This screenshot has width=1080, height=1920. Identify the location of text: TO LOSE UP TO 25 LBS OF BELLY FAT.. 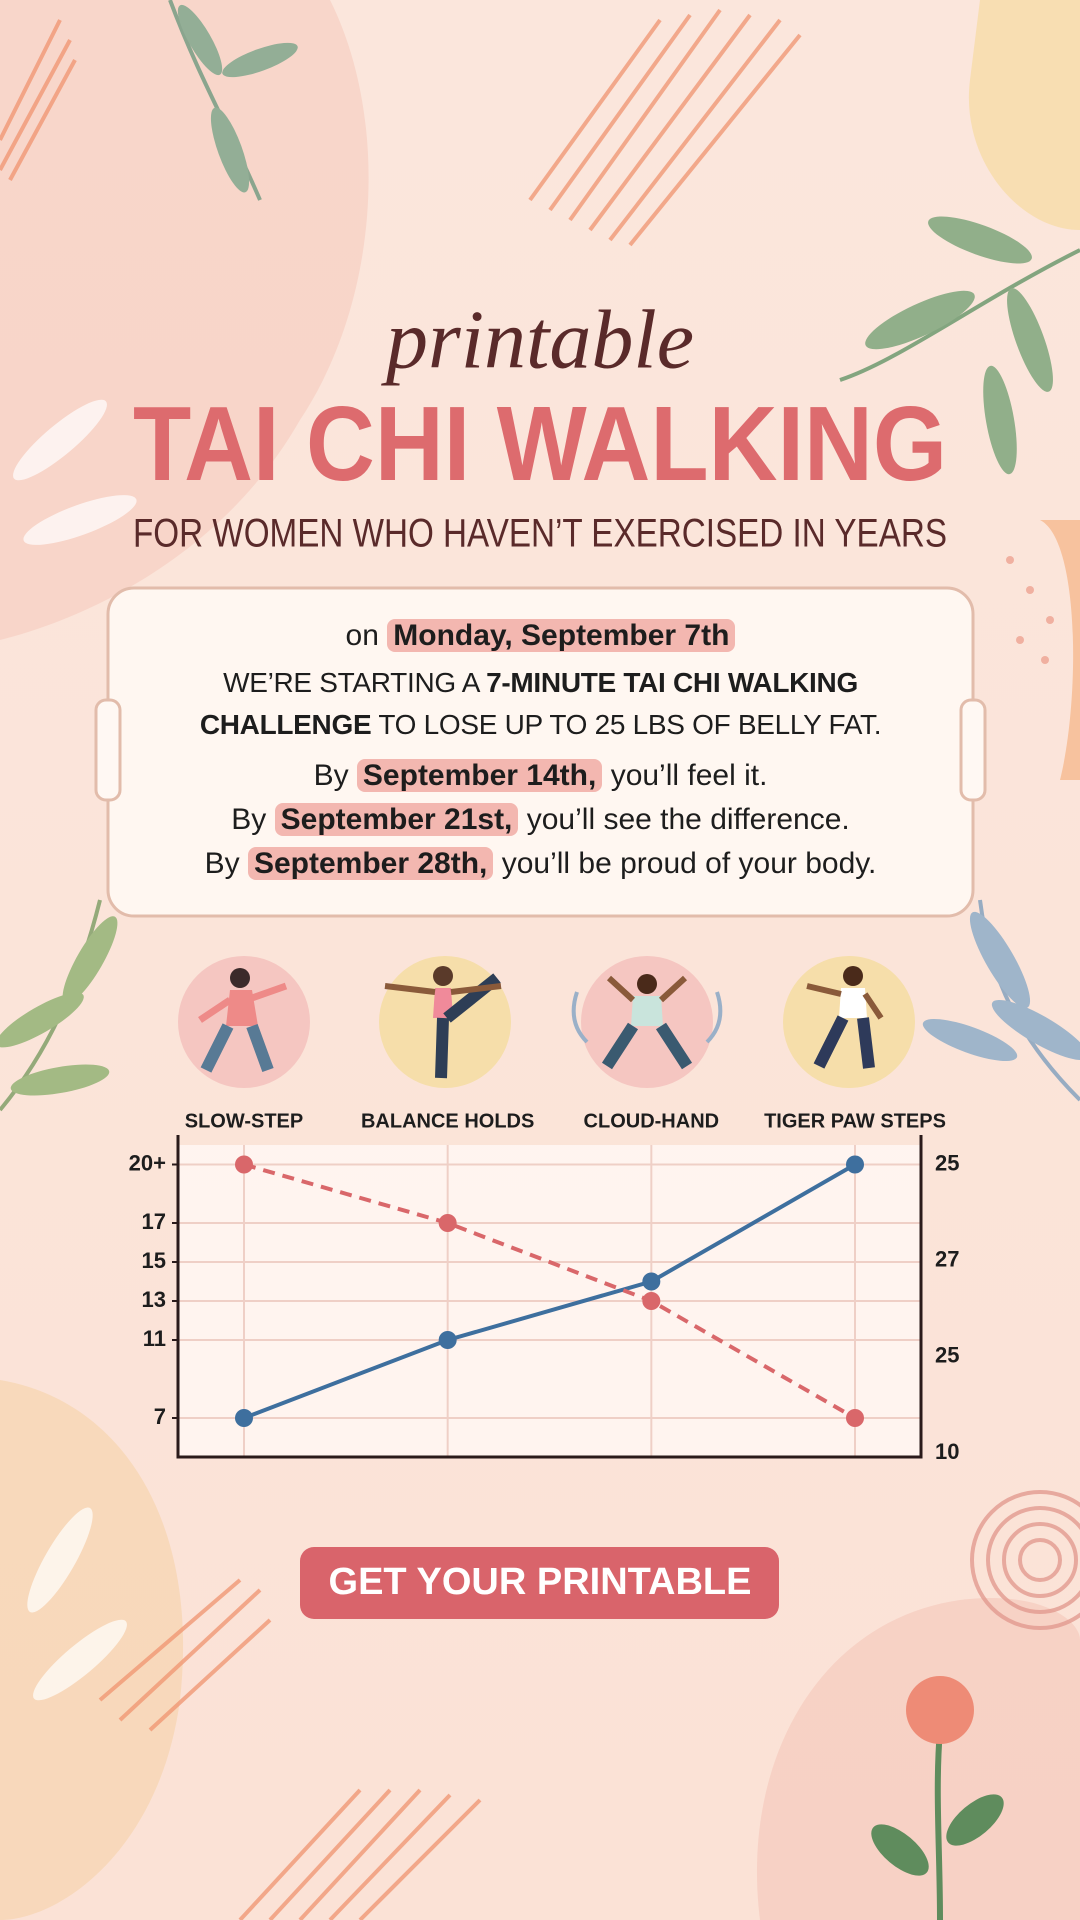
(630, 724).